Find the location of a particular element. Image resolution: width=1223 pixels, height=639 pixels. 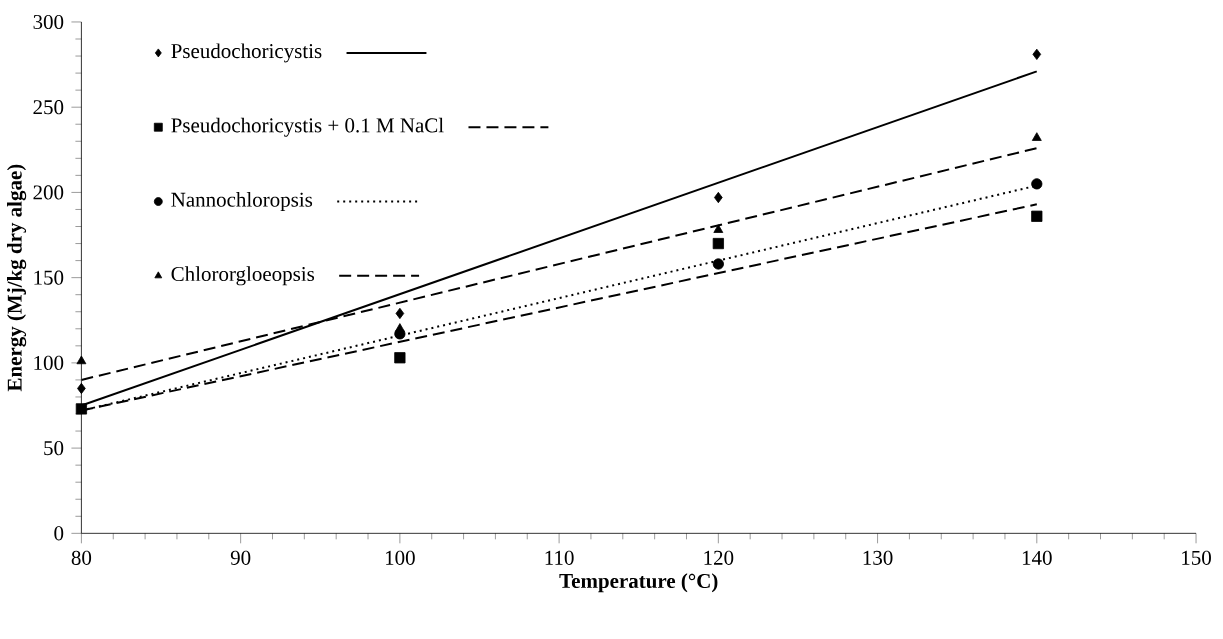

y-tick-label: 100 is located at coordinates (49, 362).